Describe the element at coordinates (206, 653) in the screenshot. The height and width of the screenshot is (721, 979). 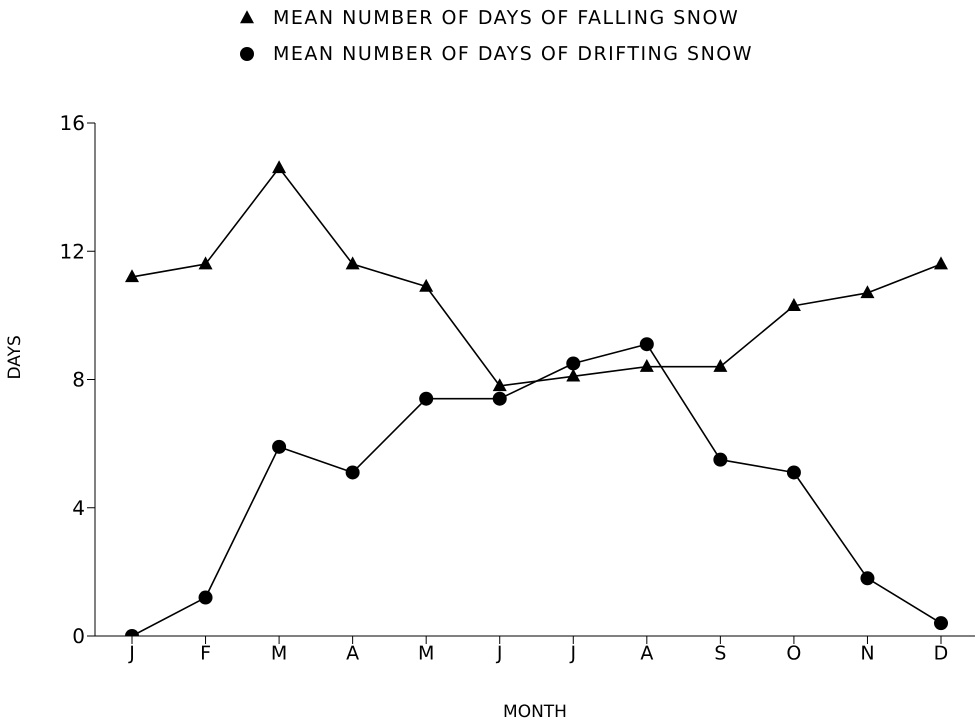
I see `x-tick-label: F` at that location.